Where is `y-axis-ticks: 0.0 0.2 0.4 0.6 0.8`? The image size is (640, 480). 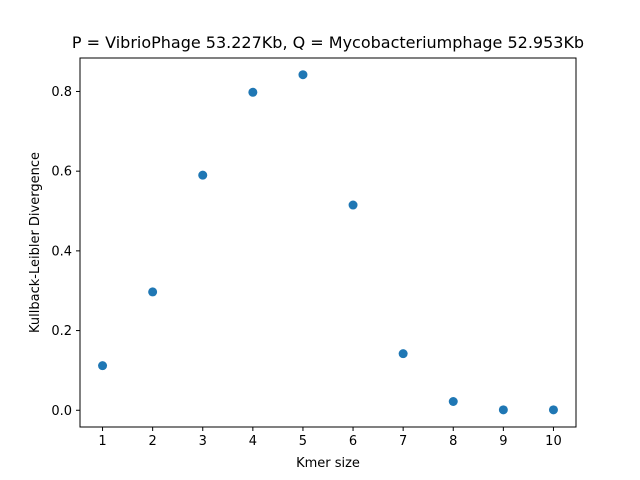
y-axis-ticks: 0.0 0.2 0.4 0.6 0.8 is located at coordinates (65, 252).